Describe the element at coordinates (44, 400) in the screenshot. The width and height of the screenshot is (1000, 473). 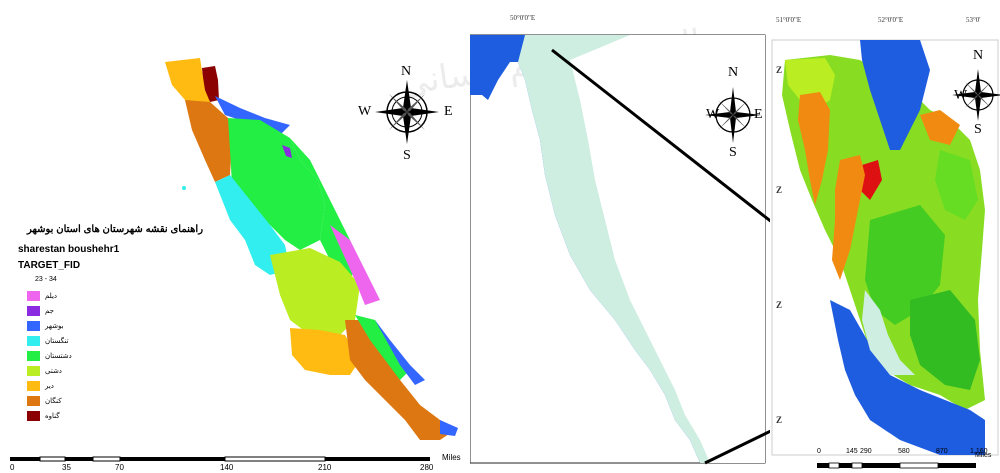
I see `legend-item: کنگان` at that location.